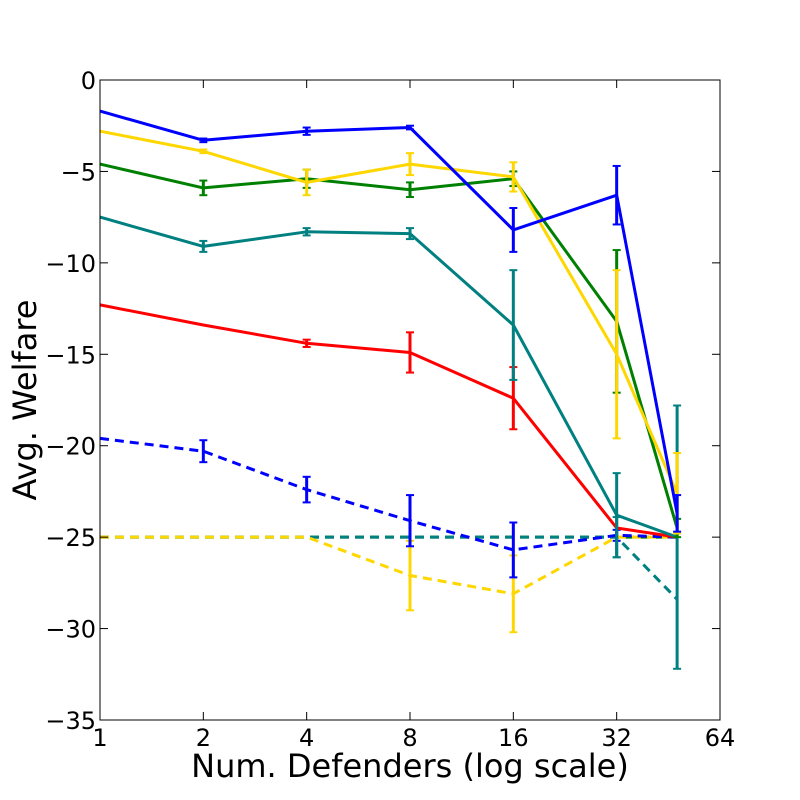  Describe the element at coordinates (70, 264) in the screenshot. I see `y-tick-label: −10` at that location.